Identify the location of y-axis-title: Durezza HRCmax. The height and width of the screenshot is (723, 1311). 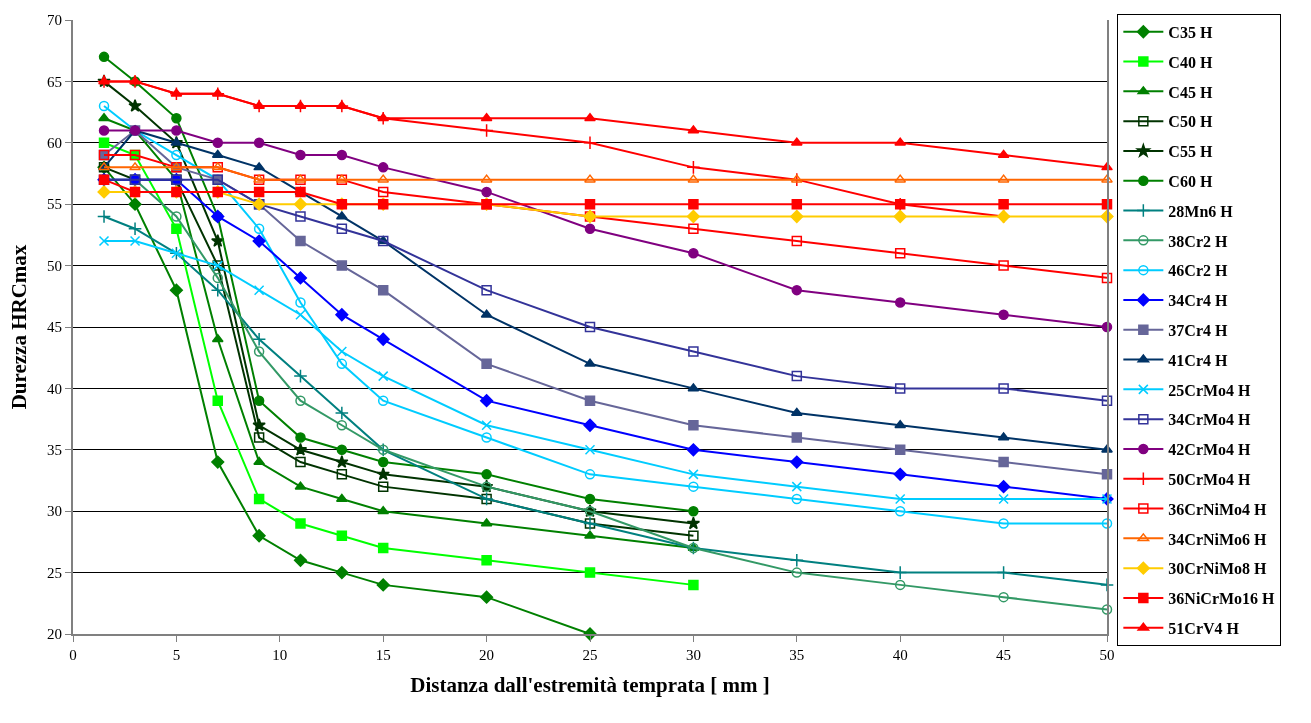
(18, 327).